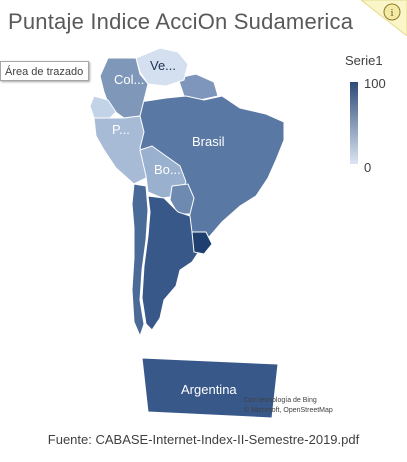 The height and width of the screenshot is (462, 407). Describe the element at coordinates (140, 260) in the screenshot. I see `region-chile` at that location.